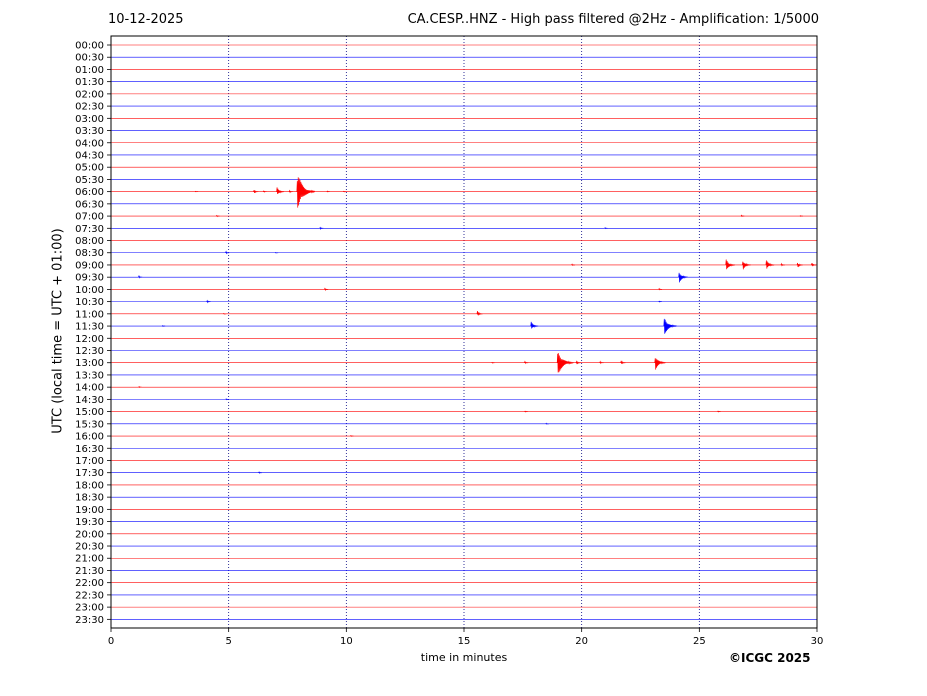  Describe the element at coordinates (89, 522) in the screenshot. I see `y-tick-label-1930: 19:30` at that location.